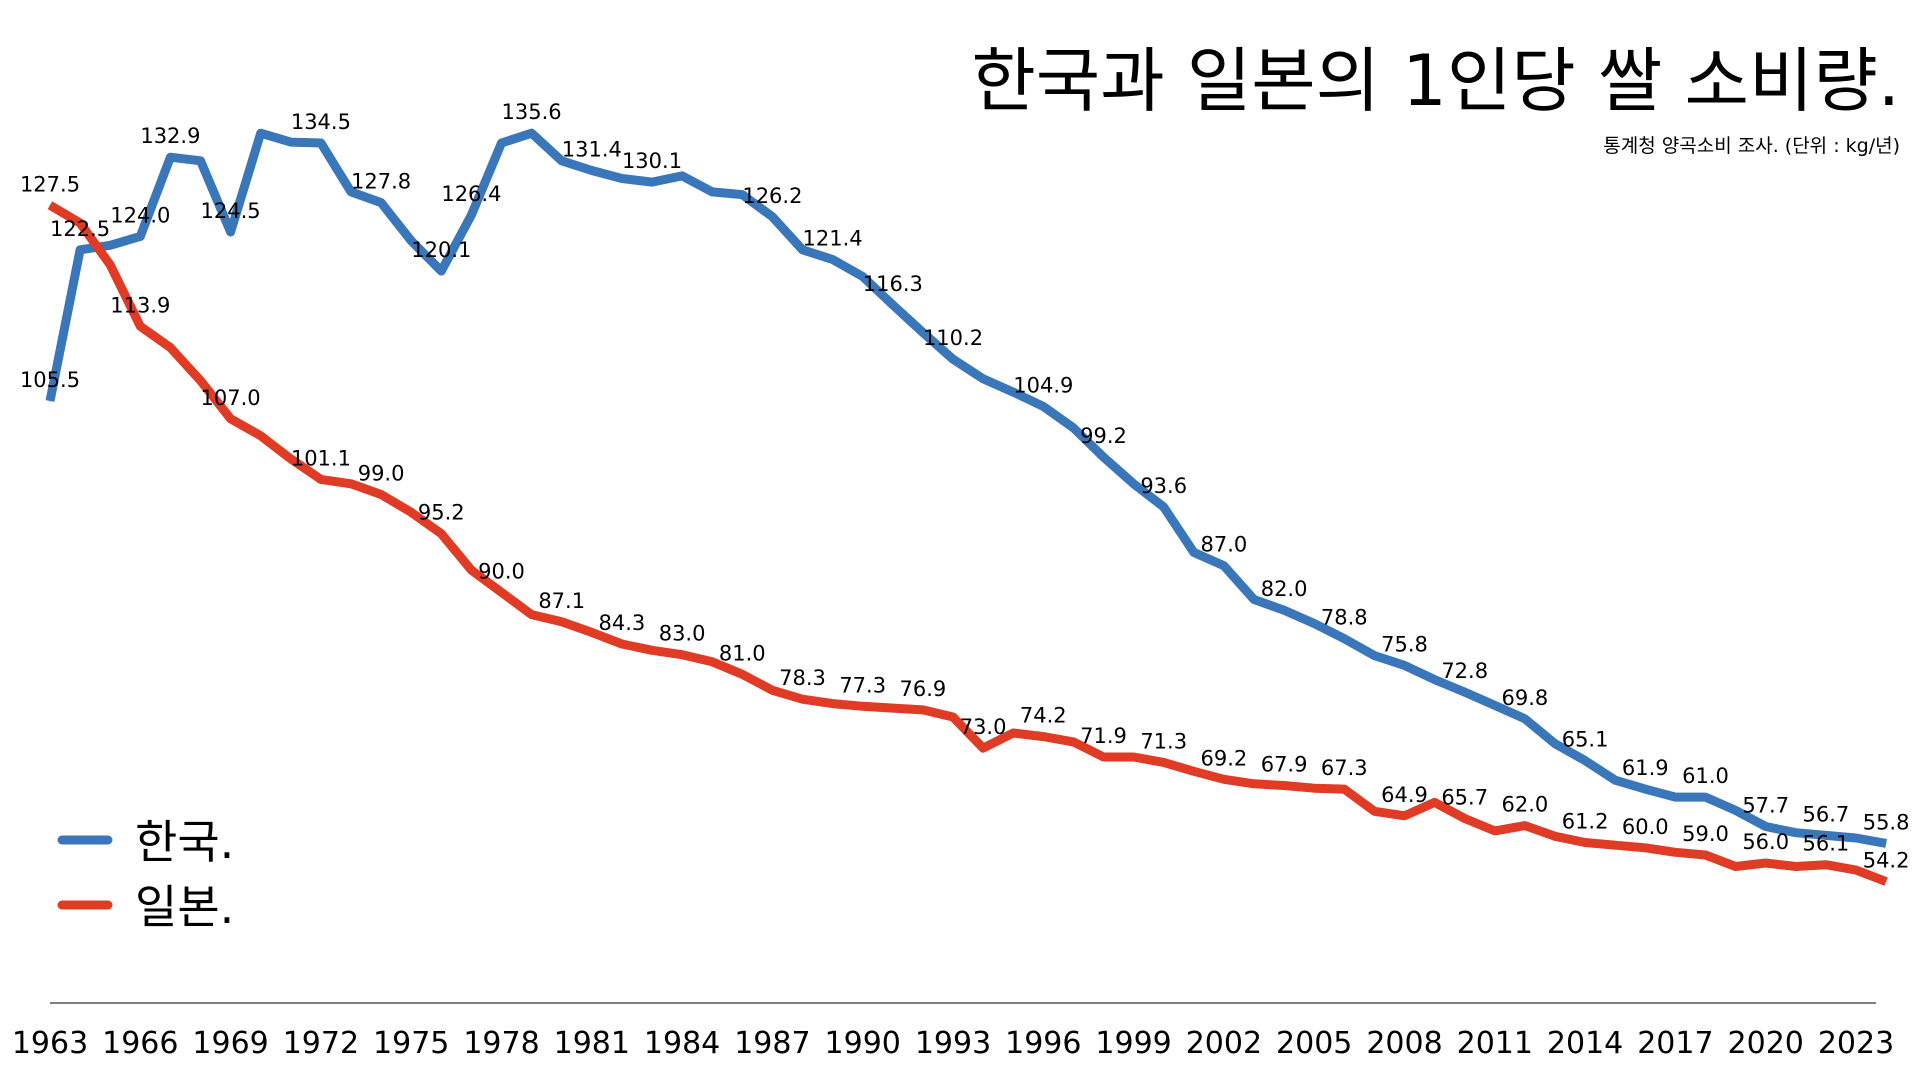  Describe the element at coordinates (1163, 486) in the screenshot. I see `data-label-korea: 93.6` at that location.